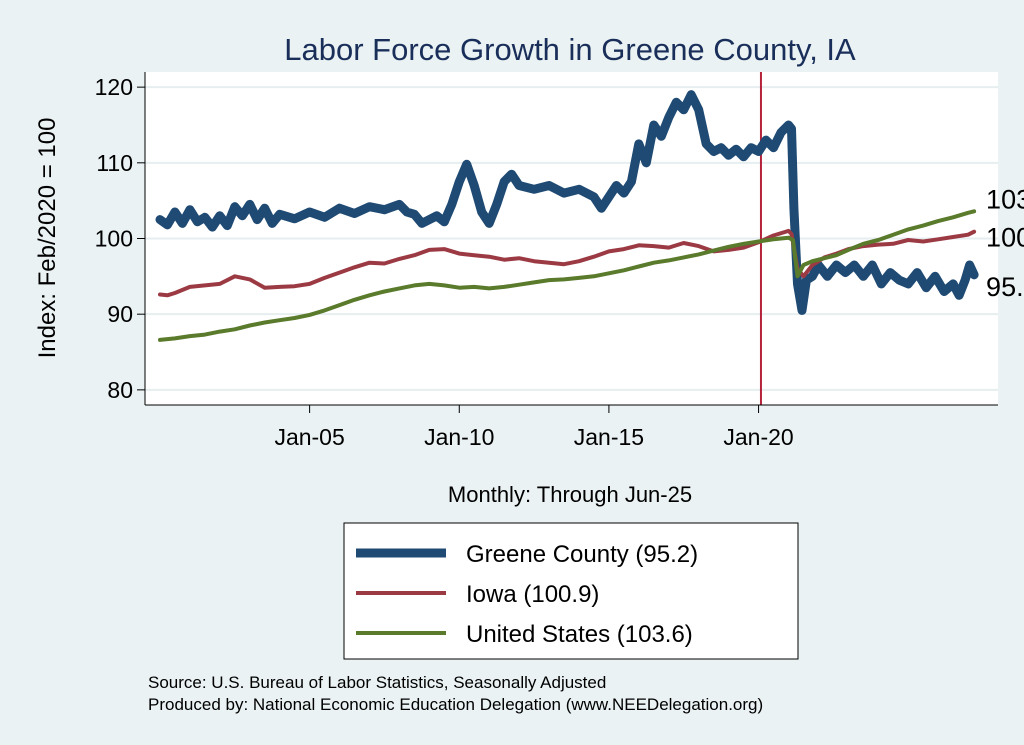 The width and height of the screenshot is (1024, 745). What do you see at coordinates (567, 275) in the screenshot?
I see `series-line-united-states` at bounding box center [567, 275].